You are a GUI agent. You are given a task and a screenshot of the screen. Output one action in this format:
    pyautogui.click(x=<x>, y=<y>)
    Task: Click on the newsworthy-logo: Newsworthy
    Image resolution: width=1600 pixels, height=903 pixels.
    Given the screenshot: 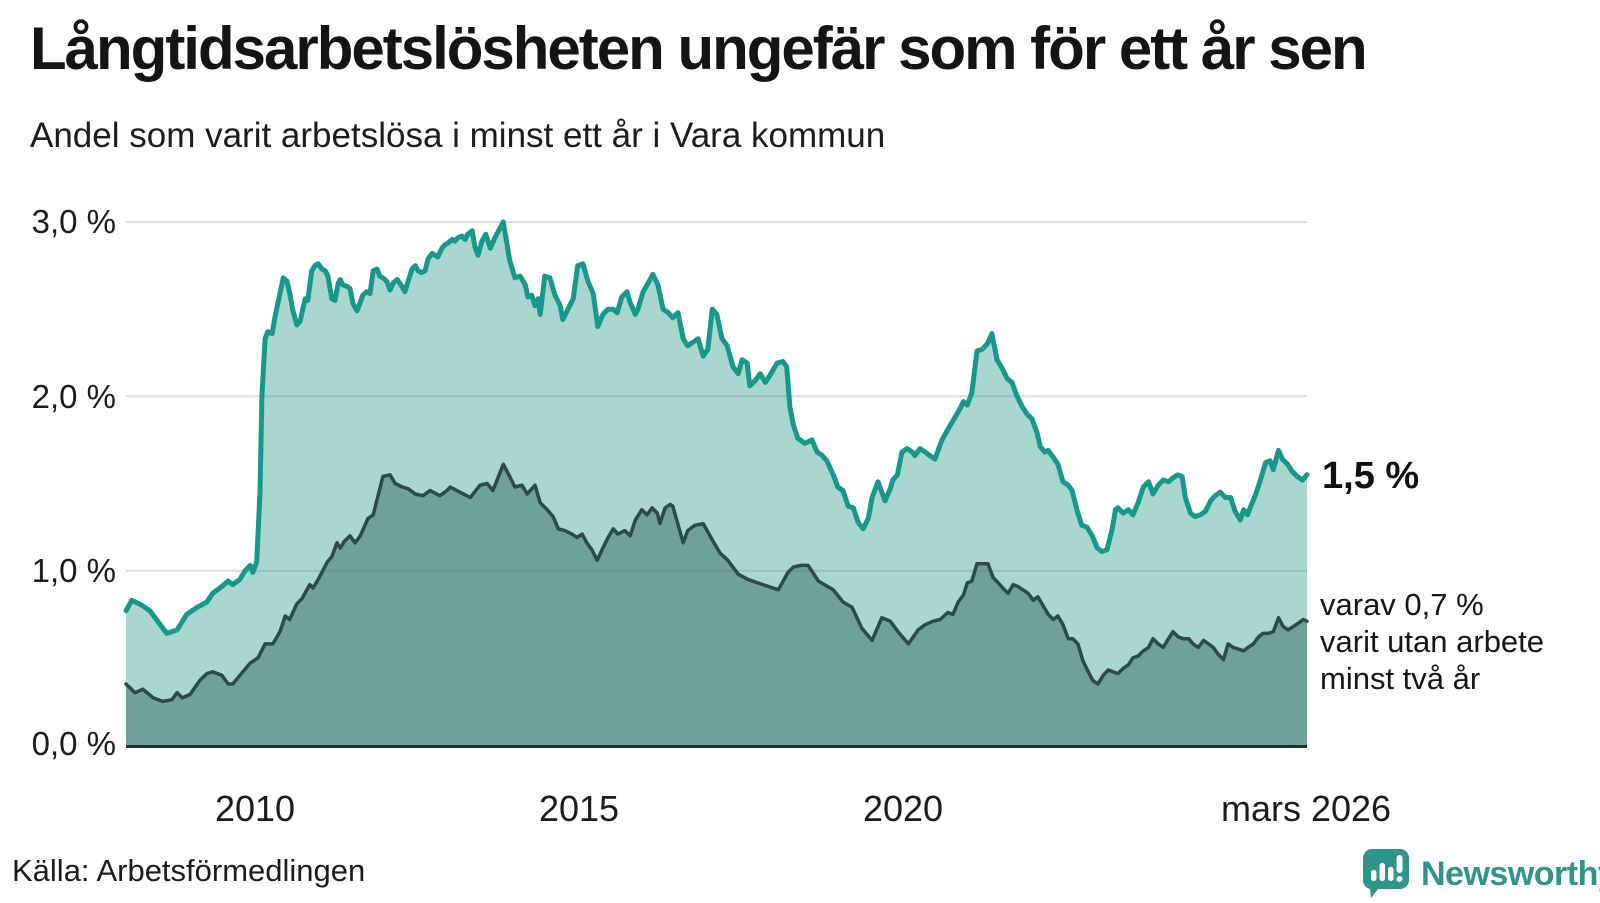 What is the action you would take?
    pyautogui.click(x=1480, y=874)
    